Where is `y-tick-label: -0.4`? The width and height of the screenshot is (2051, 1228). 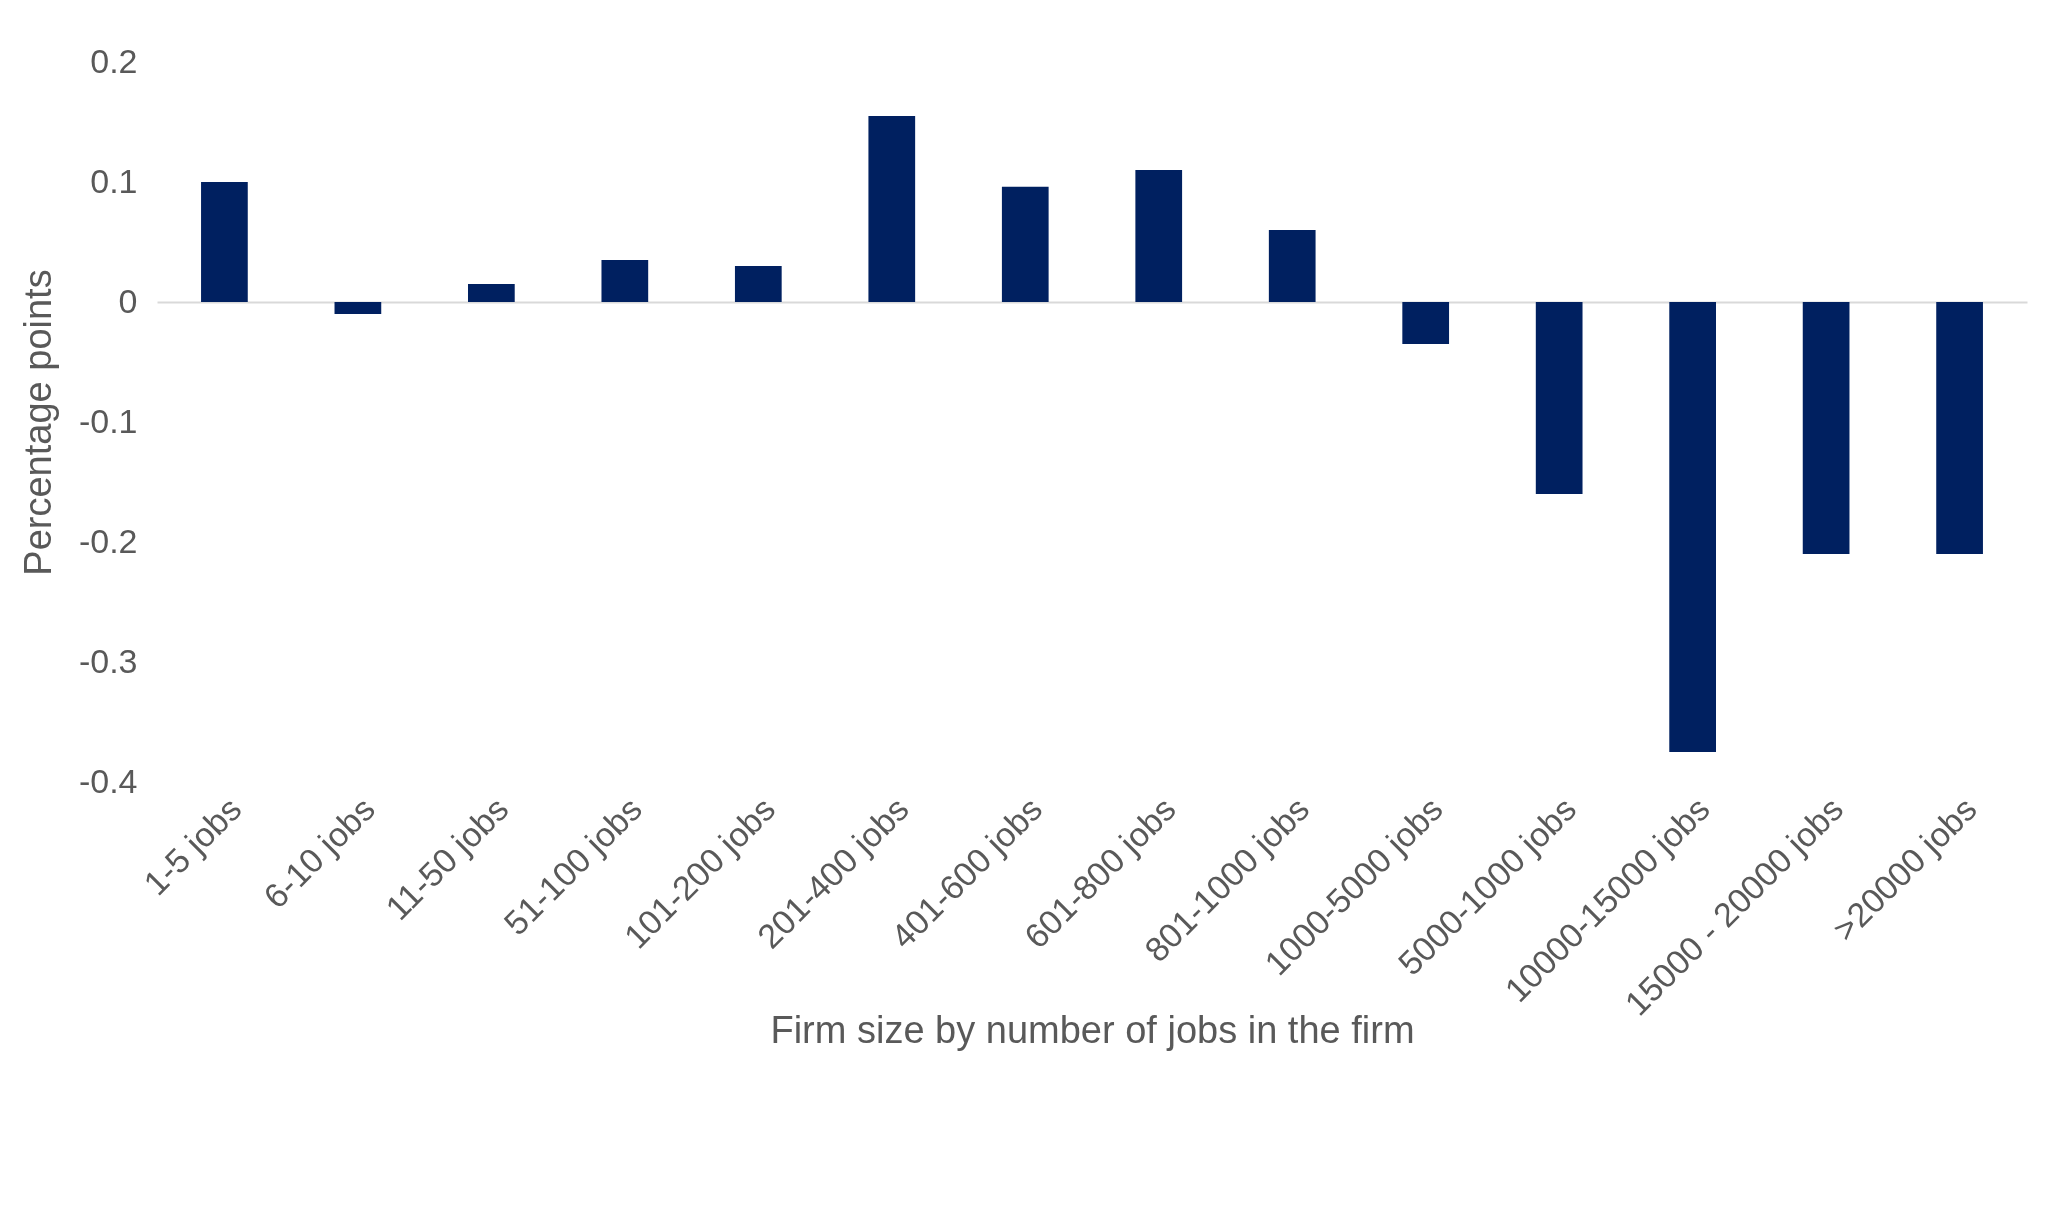 y-tick-label: -0.4 is located at coordinates (108, 780).